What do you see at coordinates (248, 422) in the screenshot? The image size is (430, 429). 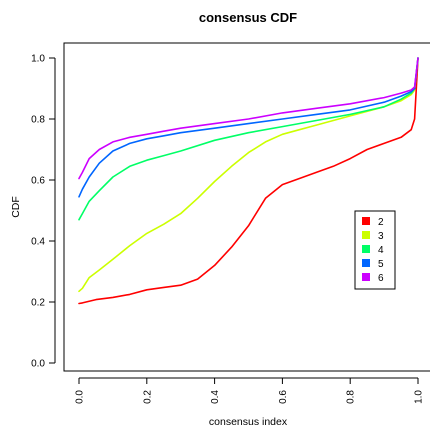 I see `x-axis-label: consensus index` at bounding box center [248, 422].